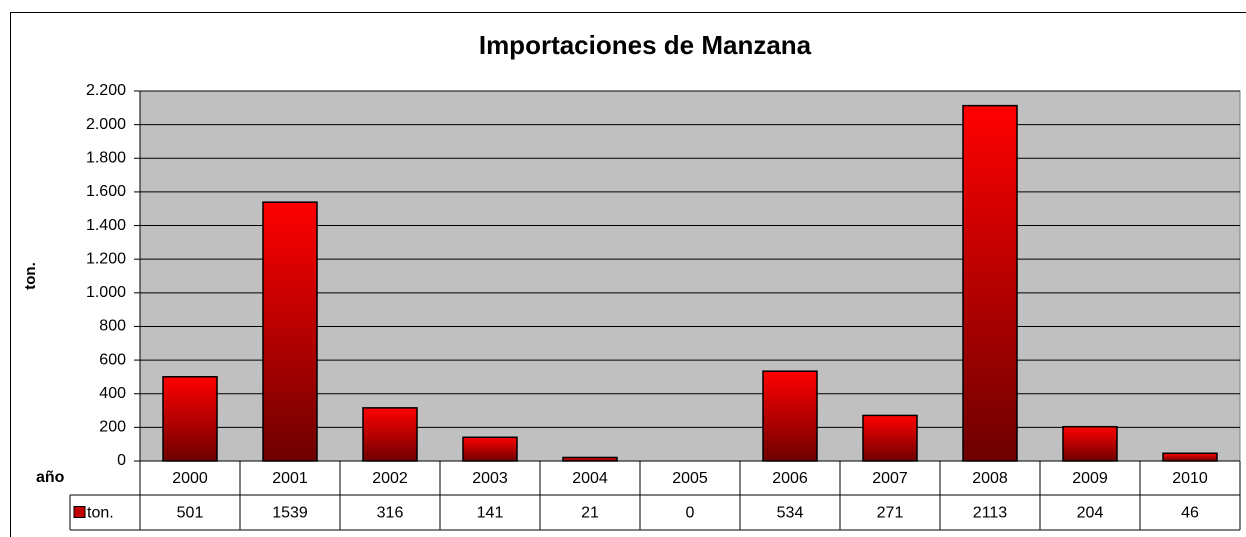  Describe the element at coordinates (106, 225) in the screenshot. I see `y-tick-label: 1.400` at that location.